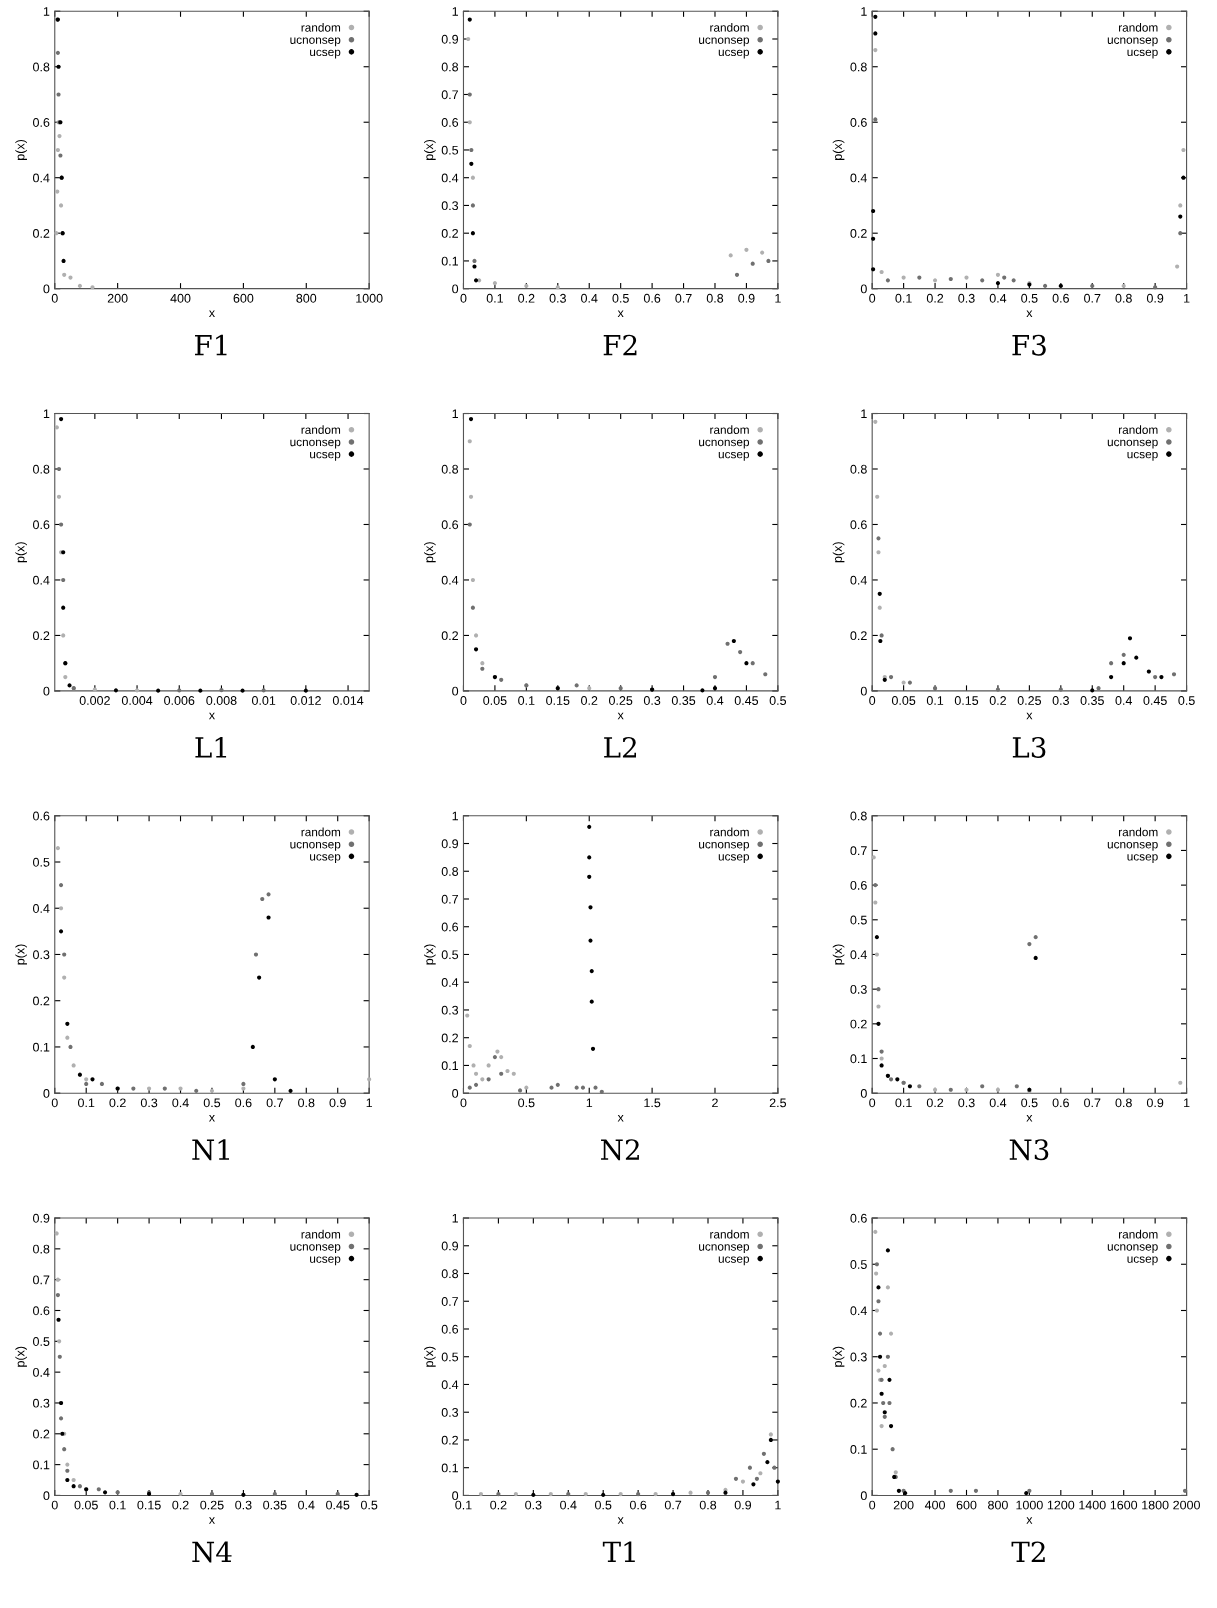  I want to click on x-tick-label: 0.25, so click(1029, 700).